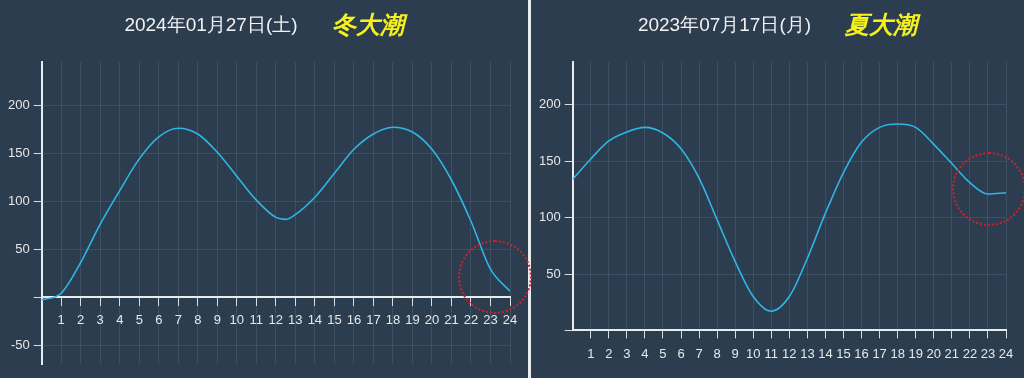 Image resolution: width=1024 pixels, height=378 pixels. I want to click on y-tick-label: -50, so click(20, 344).